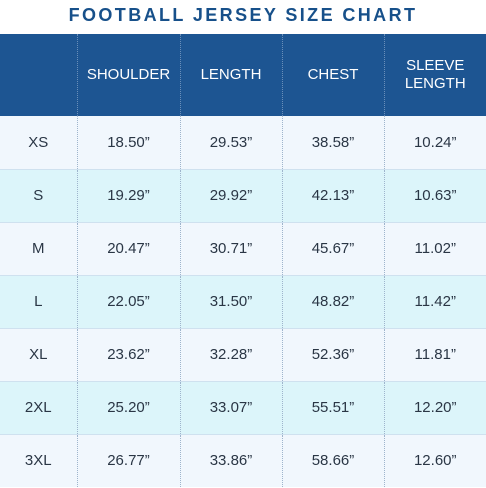 This screenshot has width=486, height=488. What do you see at coordinates (129, 196) in the screenshot?
I see `shoulder-value: 19.29”` at bounding box center [129, 196].